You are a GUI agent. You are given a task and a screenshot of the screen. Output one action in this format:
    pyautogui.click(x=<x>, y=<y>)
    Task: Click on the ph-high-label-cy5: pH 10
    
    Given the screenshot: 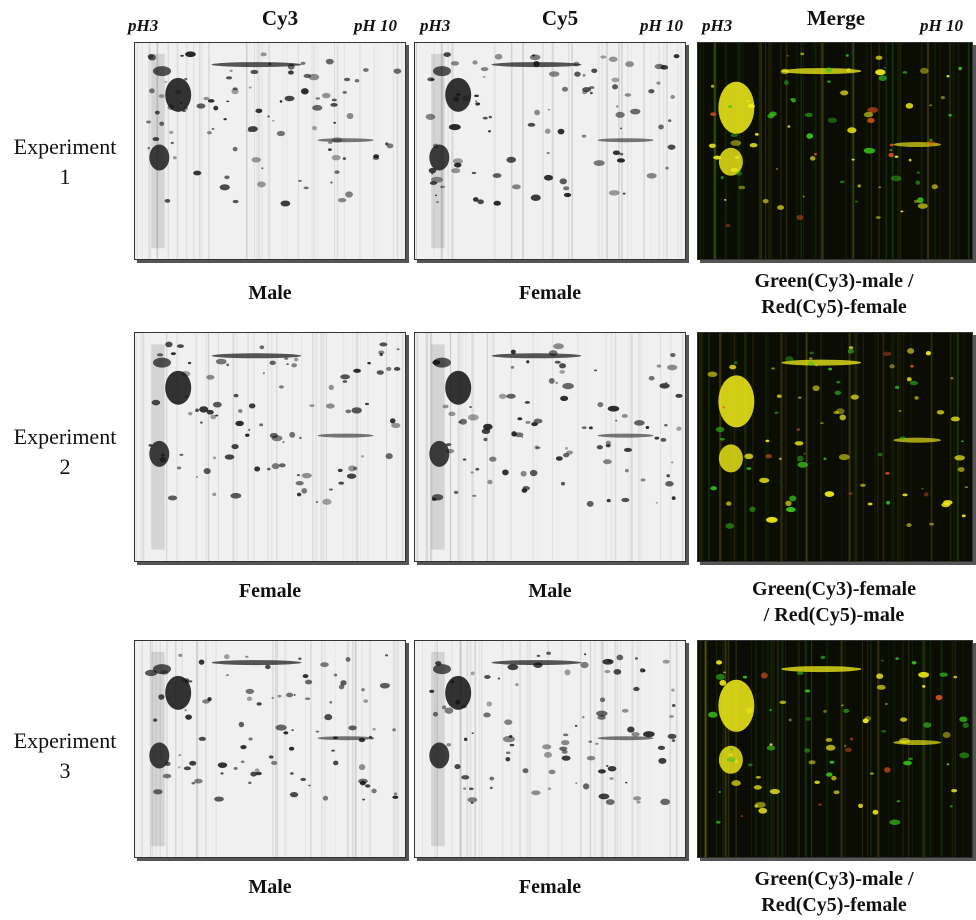 What is the action you would take?
    pyautogui.click(x=661, y=25)
    